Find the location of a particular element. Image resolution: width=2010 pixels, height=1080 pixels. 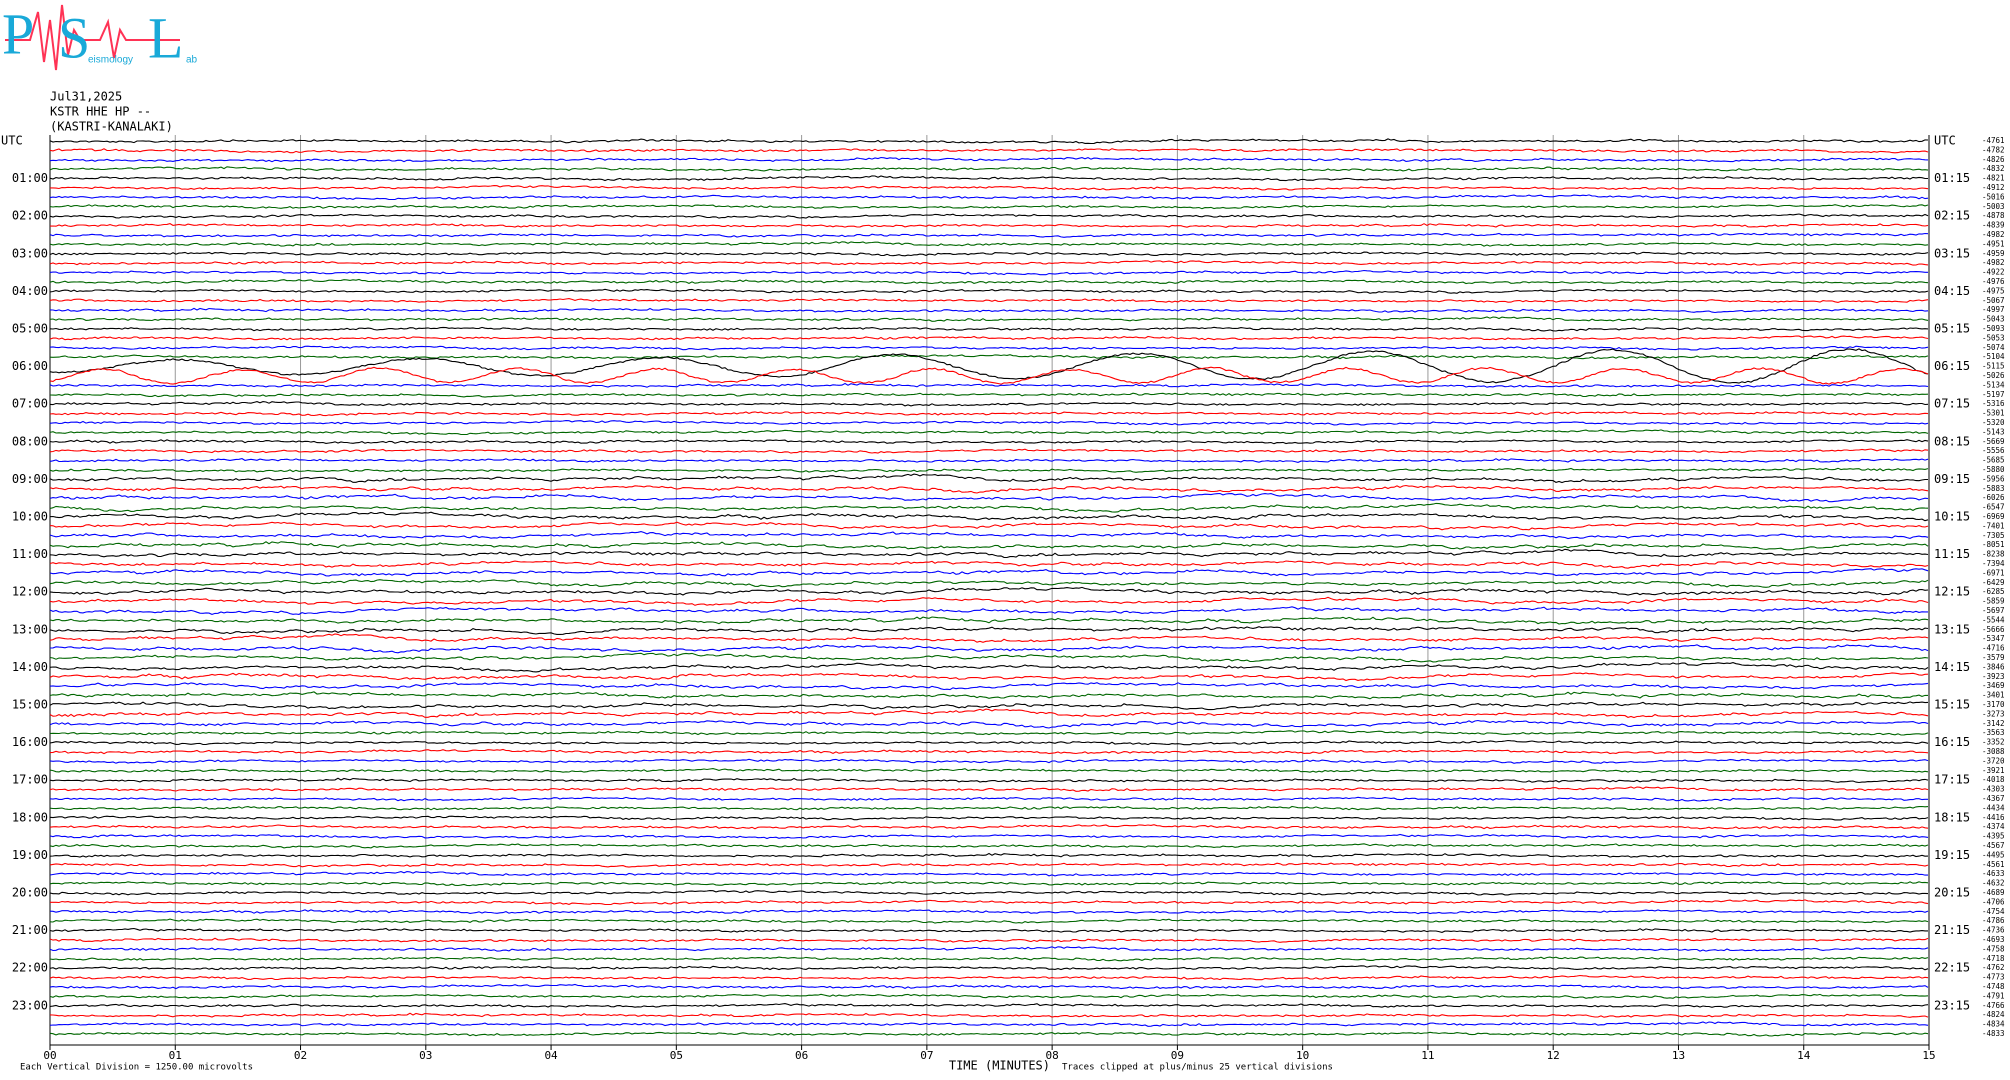

left-time-label: 03:00 is located at coordinates (30, 253).